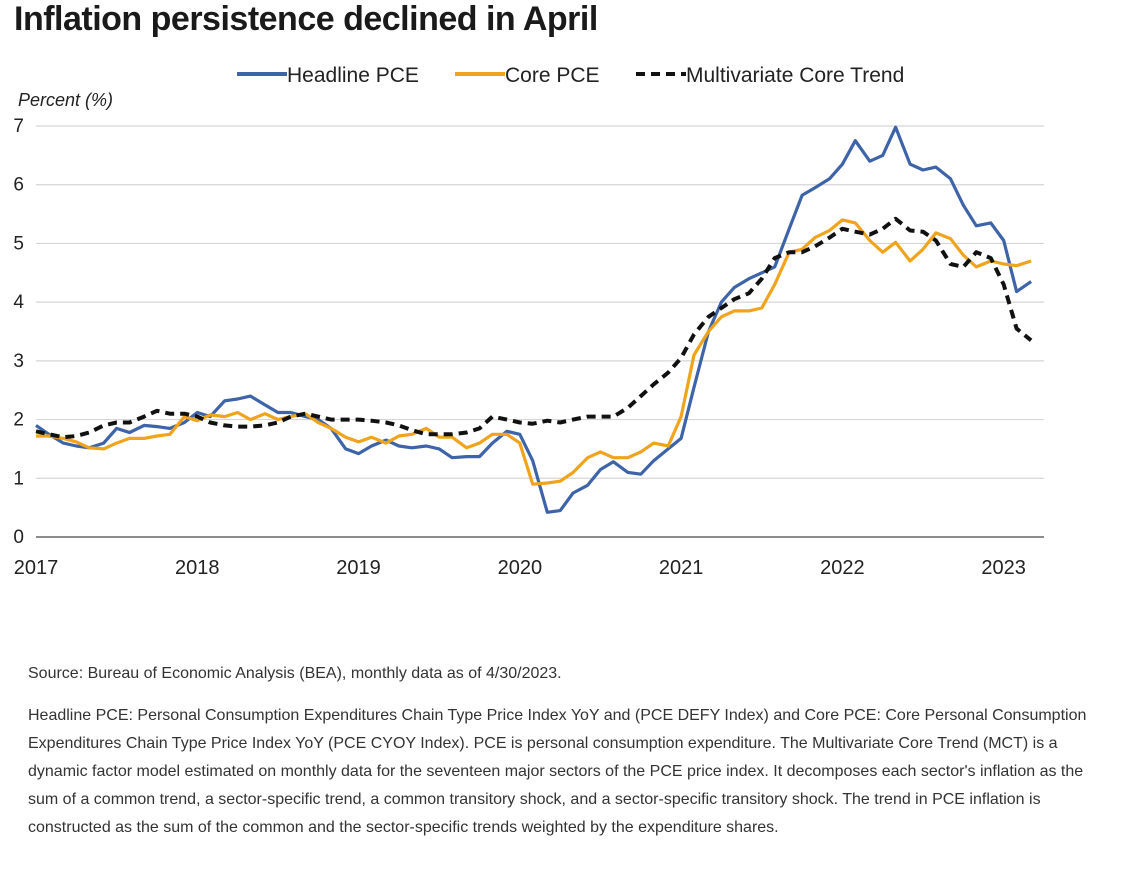 This screenshot has width=1146, height=894. What do you see at coordinates (18, 420) in the screenshot?
I see `y-tick-label: 2` at bounding box center [18, 420].